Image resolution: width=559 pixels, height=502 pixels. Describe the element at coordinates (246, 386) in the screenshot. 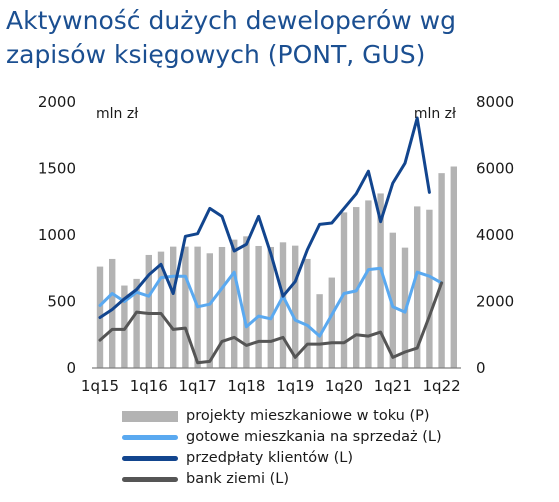

I see `x-tick-label: 1q18` at that location.